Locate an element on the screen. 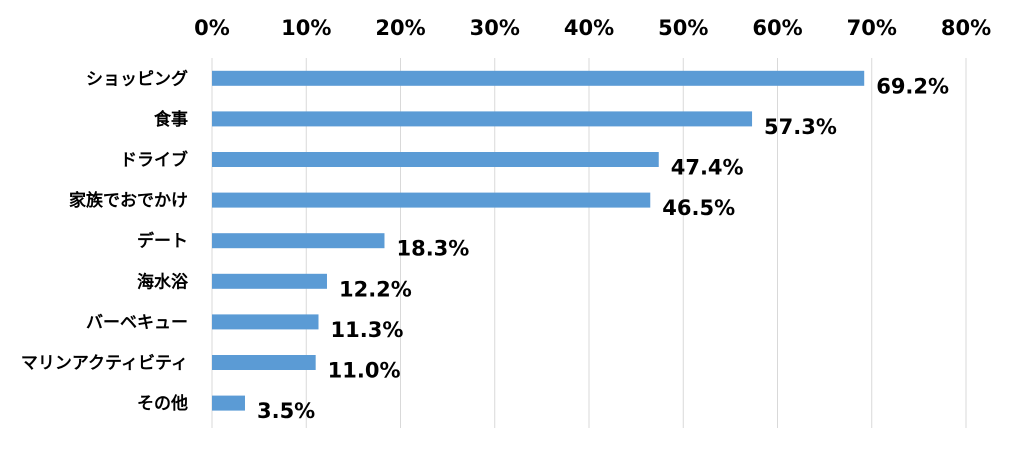 This screenshot has width=1018, height=451. value-label: 11.3% is located at coordinates (367, 330).